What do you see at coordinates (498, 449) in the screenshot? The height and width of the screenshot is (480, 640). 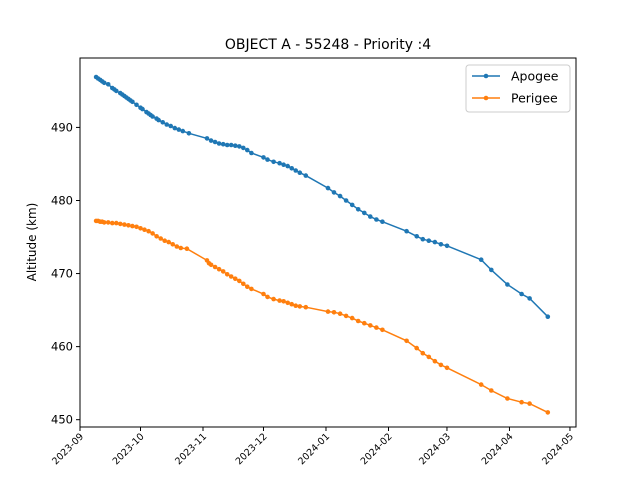 I see `x-tick-label-7: 2024-04` at bounding box center [498, 449].